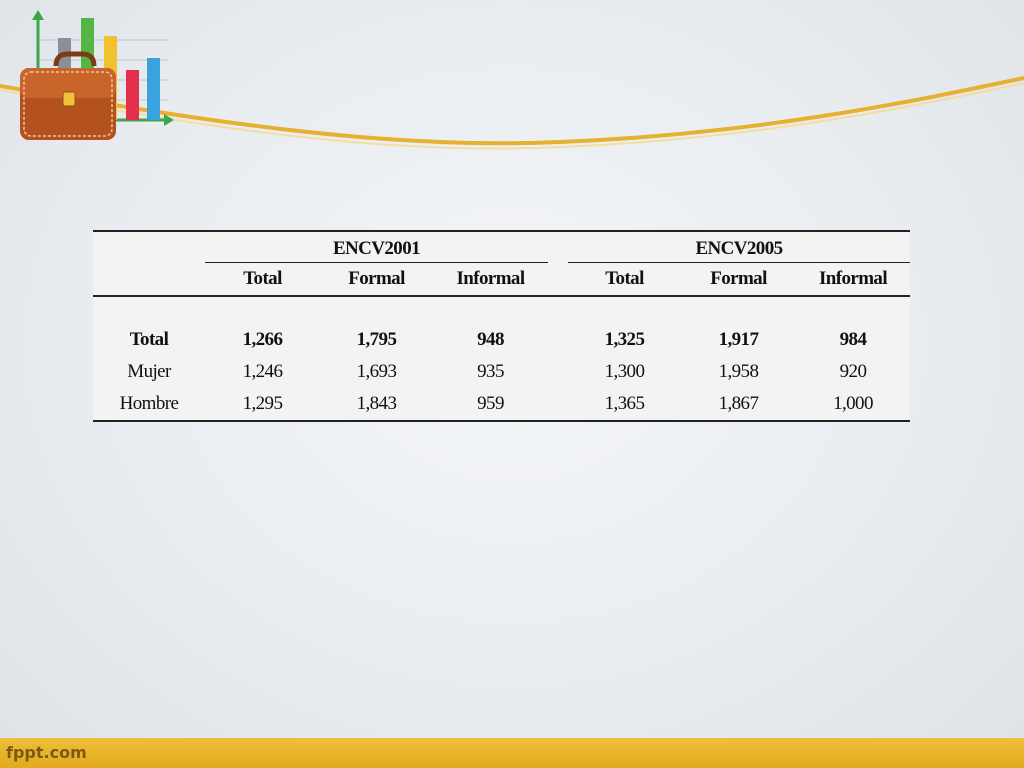  I want to click on table-cell: 920, so click(853, 371).